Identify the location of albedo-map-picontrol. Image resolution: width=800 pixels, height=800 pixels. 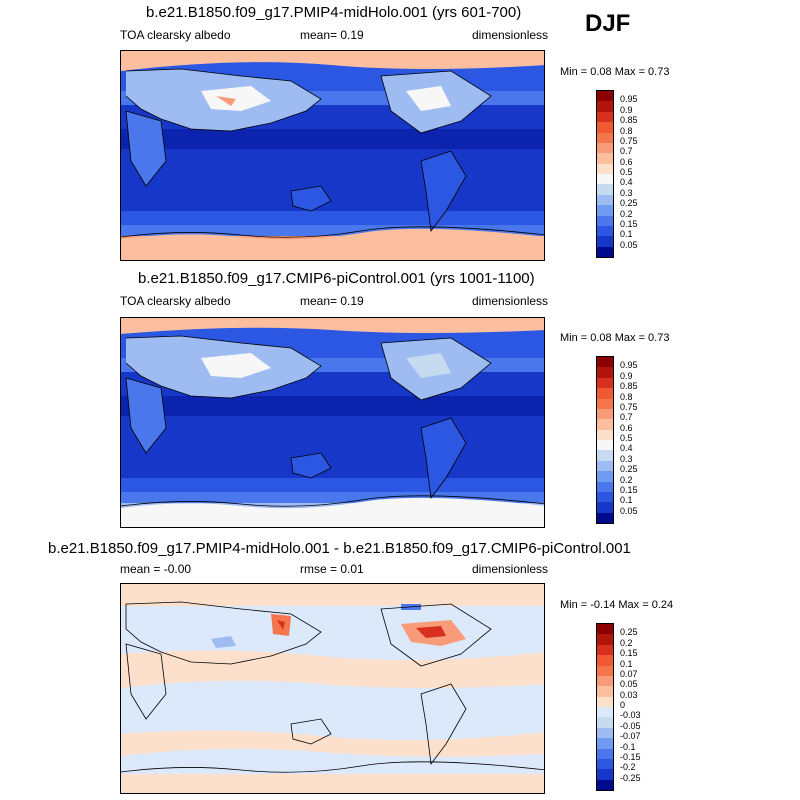
(332, 422).